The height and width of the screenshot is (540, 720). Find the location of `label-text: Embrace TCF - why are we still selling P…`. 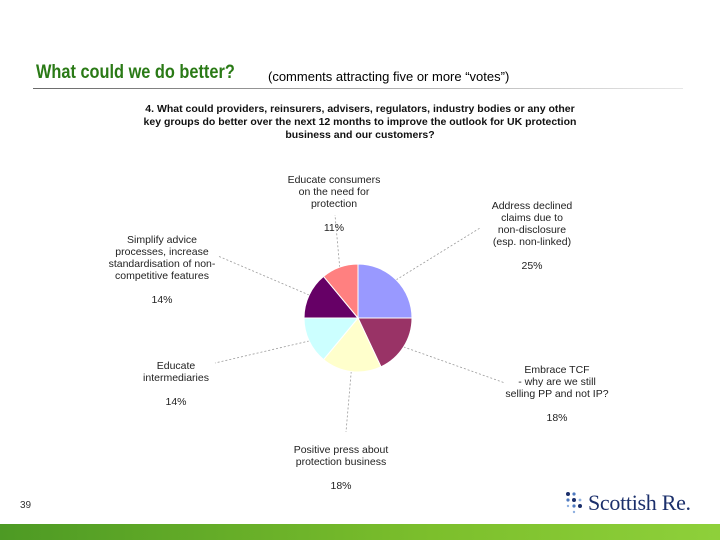

label-text: Embrace TCF - why are we still selling P… is located at coordinates (557, 382).